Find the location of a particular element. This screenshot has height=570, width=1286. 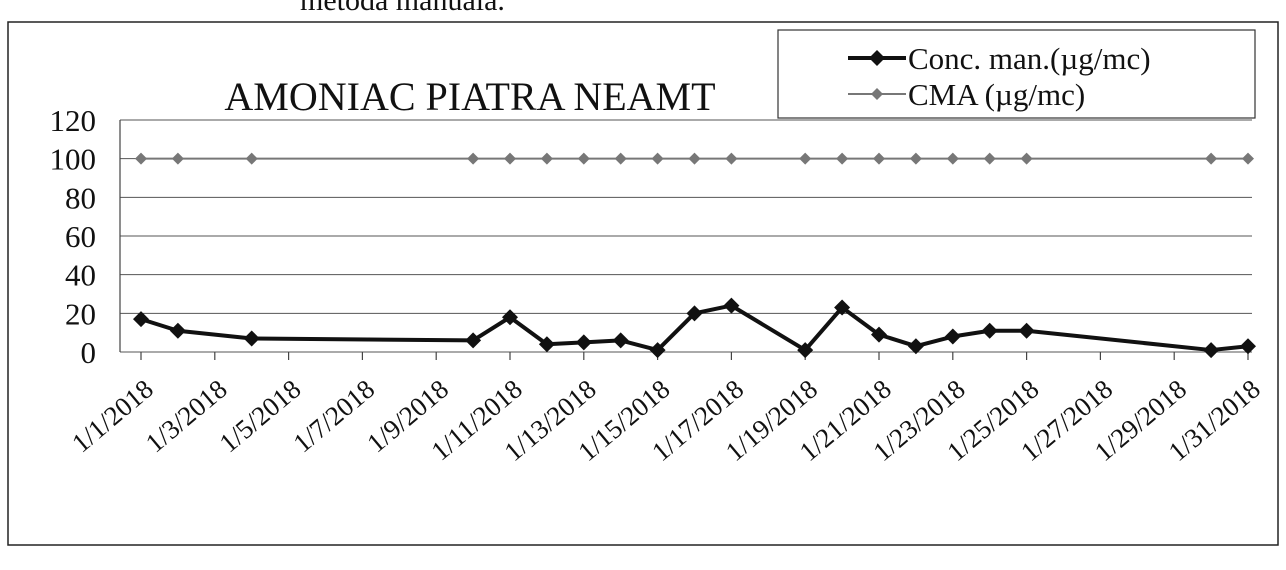

legend-box is located at coordinates (1016, 74).